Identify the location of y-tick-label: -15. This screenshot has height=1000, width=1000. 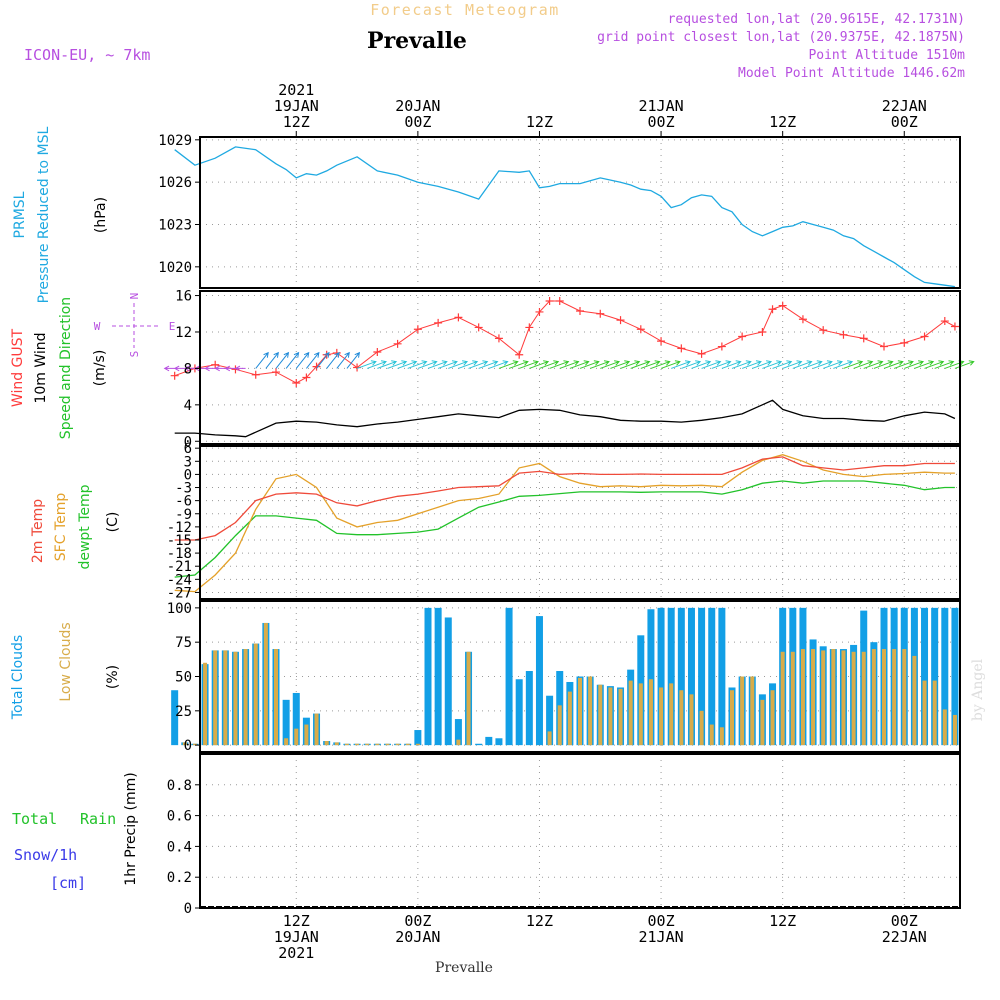
(179, 541).